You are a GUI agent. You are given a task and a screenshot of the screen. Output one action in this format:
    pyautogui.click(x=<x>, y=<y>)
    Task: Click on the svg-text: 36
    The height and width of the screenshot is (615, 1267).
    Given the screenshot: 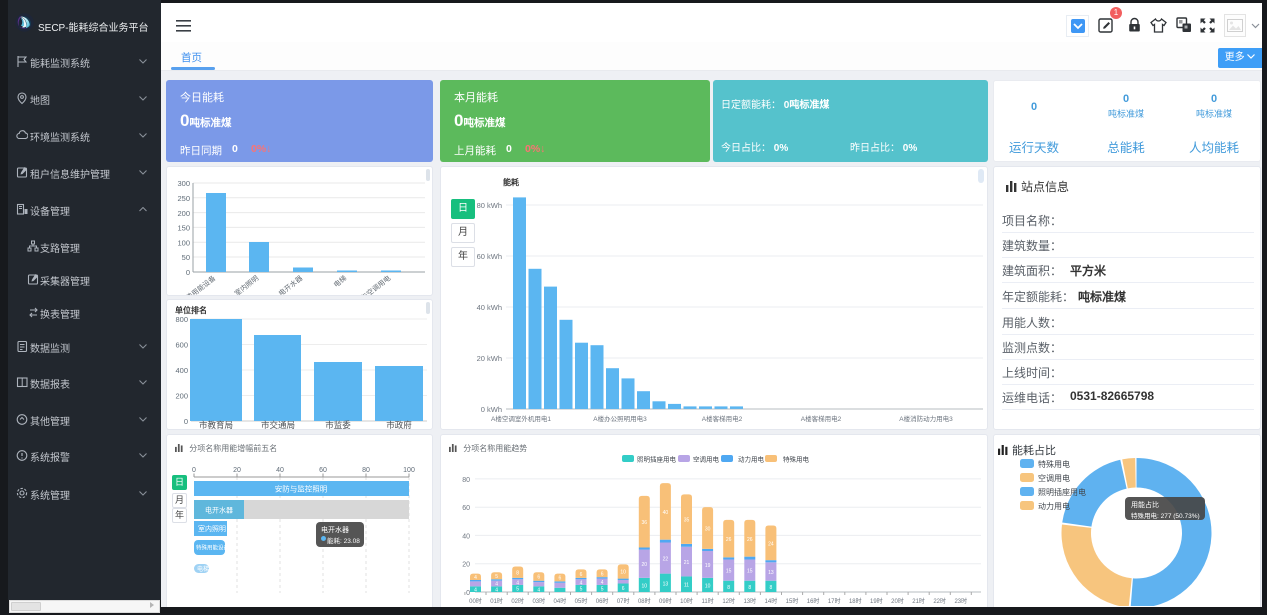 What is the action you would take?
    pyautogui.click(x=645, y=523)
    